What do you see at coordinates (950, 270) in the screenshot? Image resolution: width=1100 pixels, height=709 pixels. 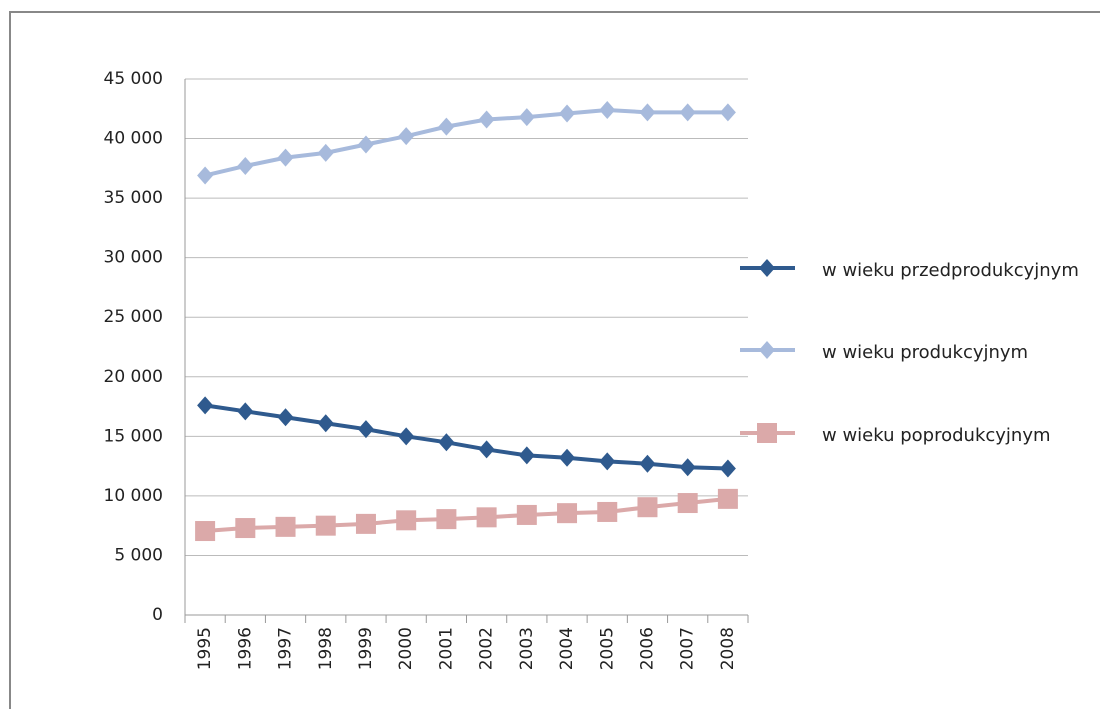 I see `legend-label: w wieku przedprodukcyjnym` at bounding box center [950, 270].